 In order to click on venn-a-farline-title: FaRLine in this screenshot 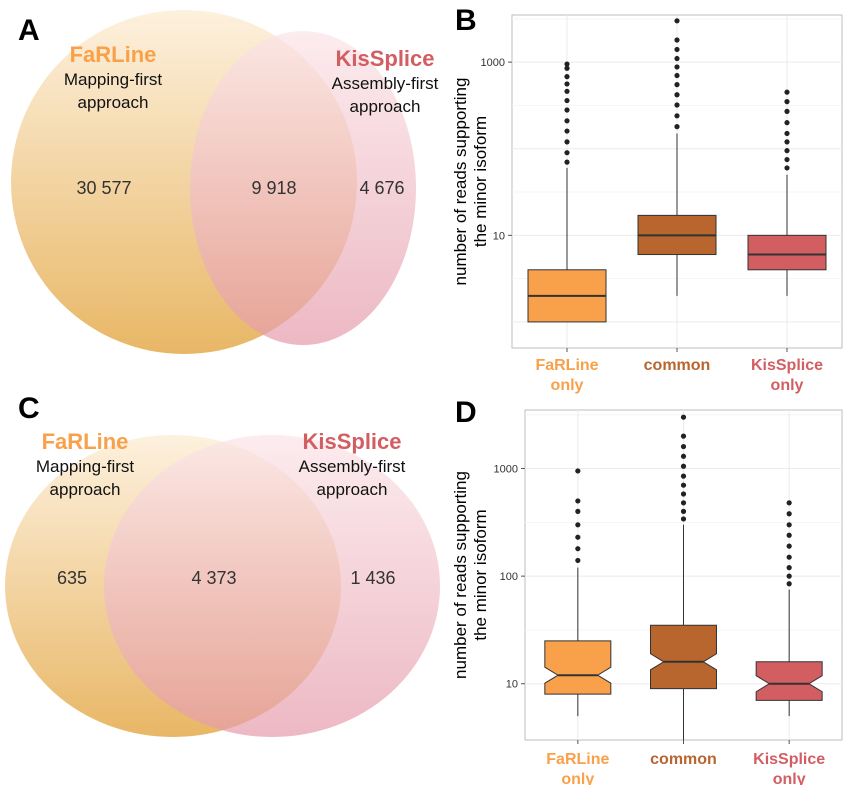, I will do `click(113, 54)`.